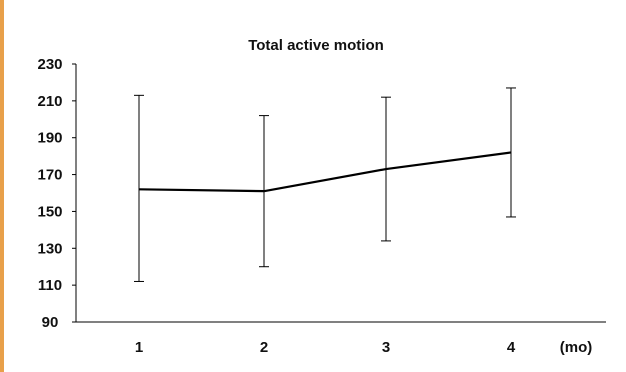 This screenshot has width=626, height=372. Describe the element at coordinates (576, 347) in the screenshot. I see `x-unit-label: (mo)` at that location.